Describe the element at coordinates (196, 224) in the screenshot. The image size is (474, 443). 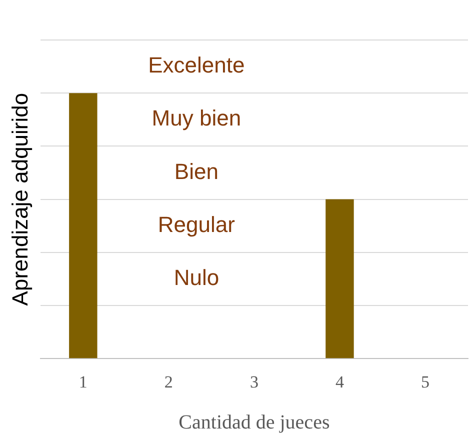
I see `annotation: Regular` at that location.